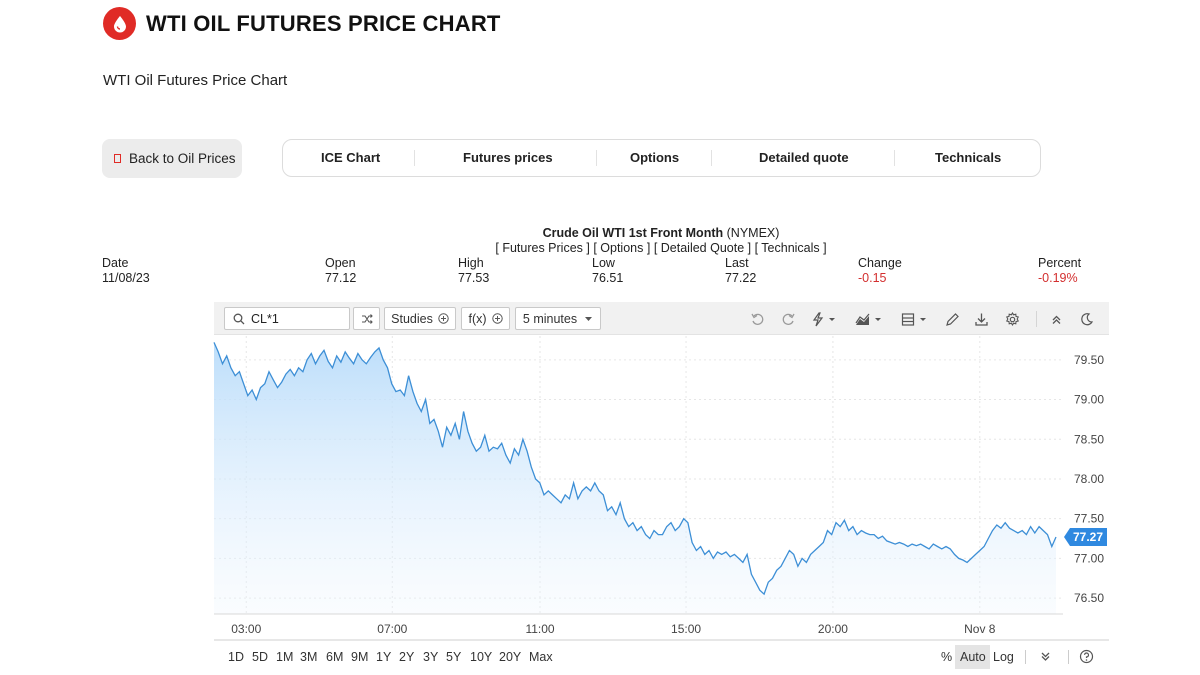  What do you see at coordinates (1089, 439) in the screenshot?
I see `y-tick-label: 78.50` at bounding box center [1089, 439].